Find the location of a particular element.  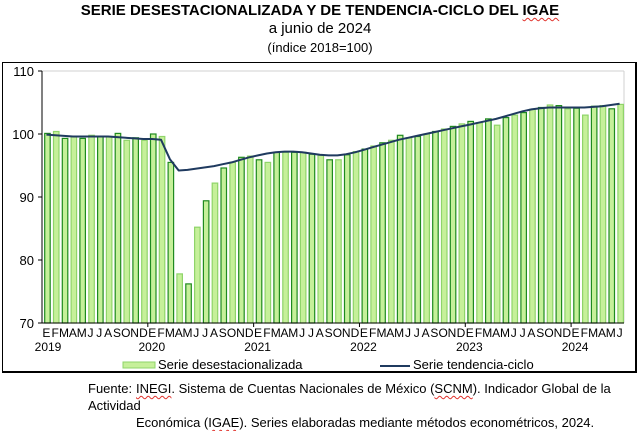

y-tick-label: 110 is located at coordinates (23, 71).